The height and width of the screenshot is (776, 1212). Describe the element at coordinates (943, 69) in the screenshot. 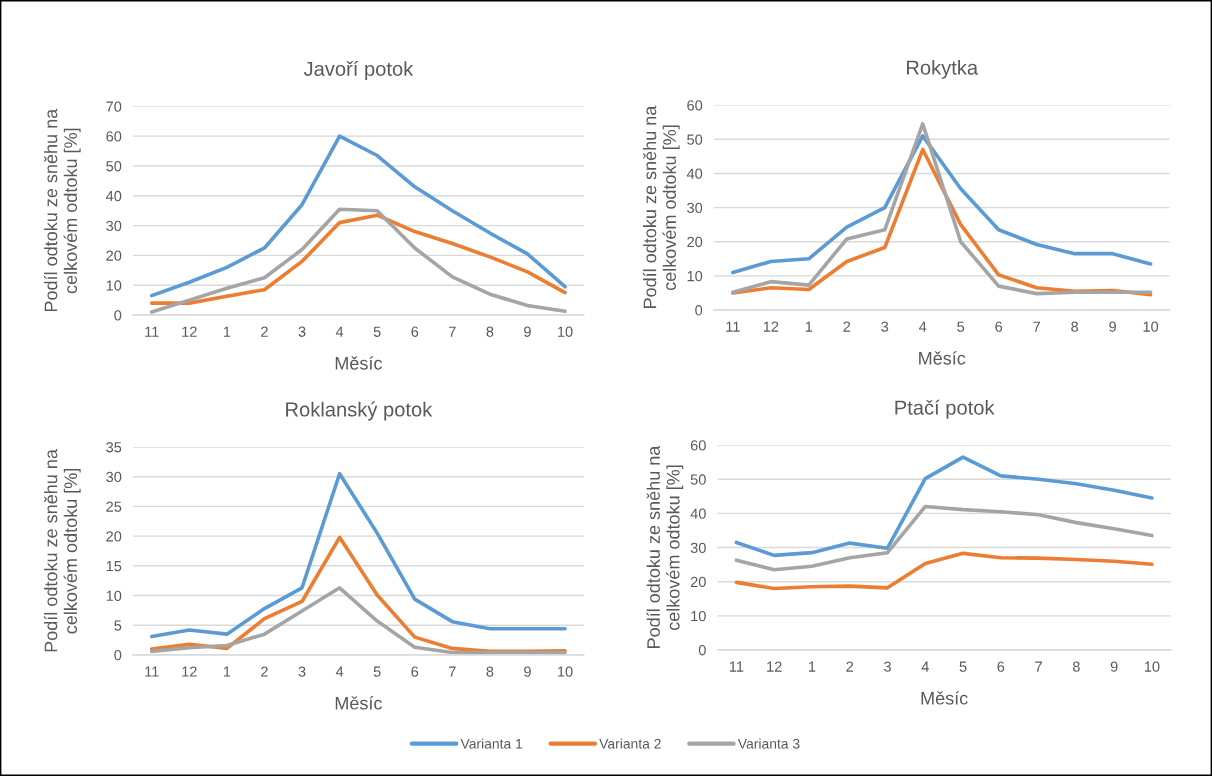

I see `chart-title: Rokytka` at that location.